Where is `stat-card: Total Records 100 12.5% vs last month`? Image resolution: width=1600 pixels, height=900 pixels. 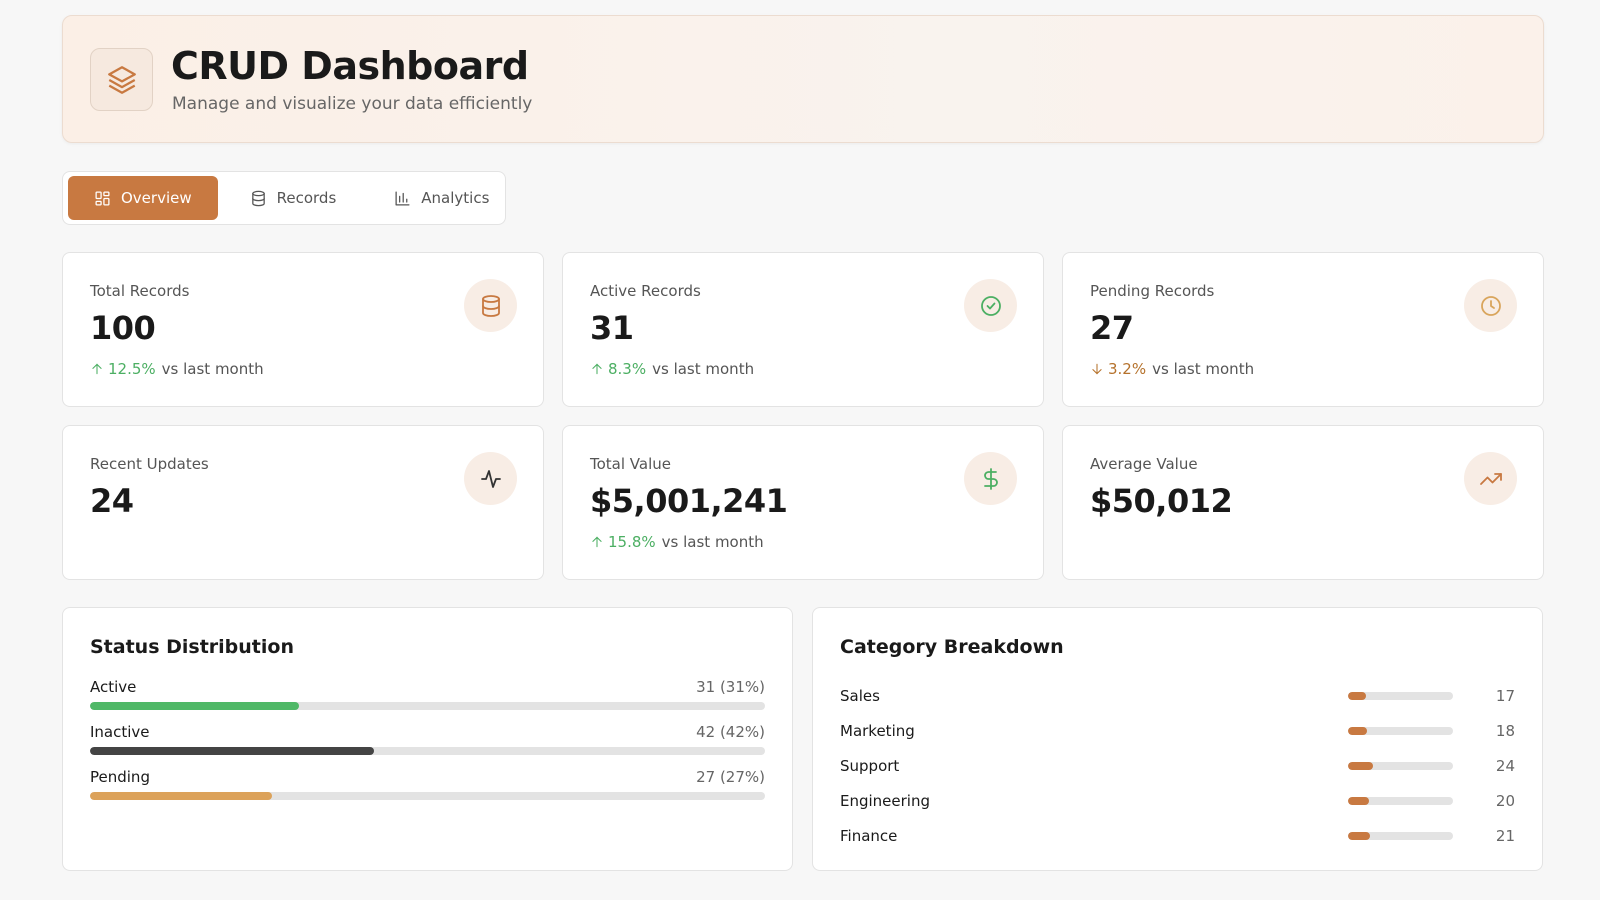
stat-card: Total Records 100 12.5% vs last month is located at coordinates (303, 329).